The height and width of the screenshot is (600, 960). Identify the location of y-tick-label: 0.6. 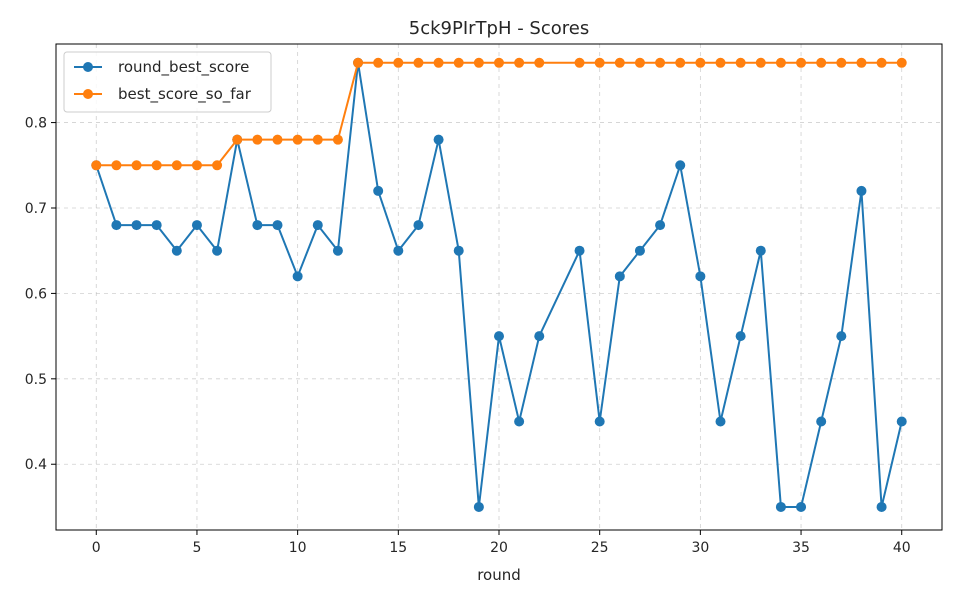
(36, 294).